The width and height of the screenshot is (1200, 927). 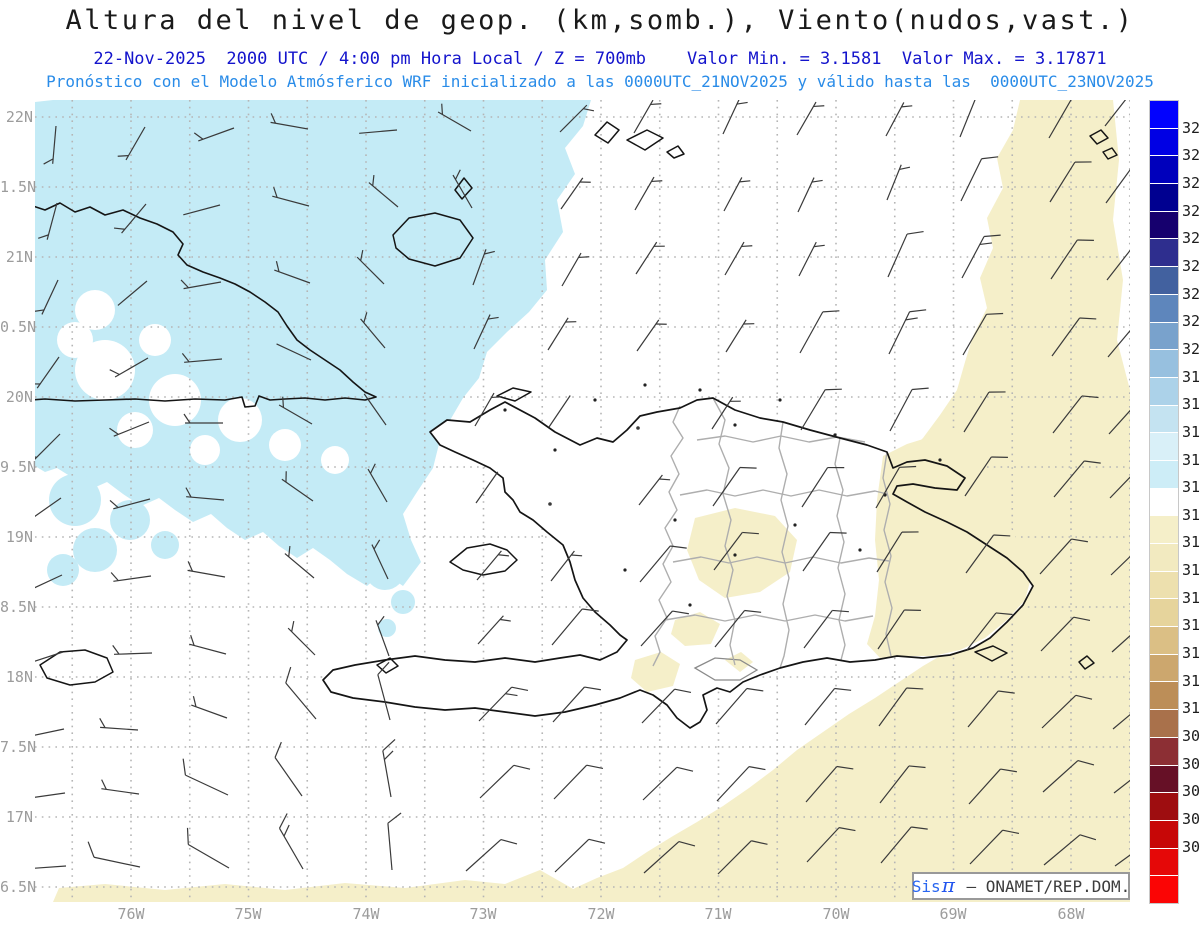 I want to click on watermark-box: Sis π – ONAMET/REP.DOM., so click(x=1021, y=886).